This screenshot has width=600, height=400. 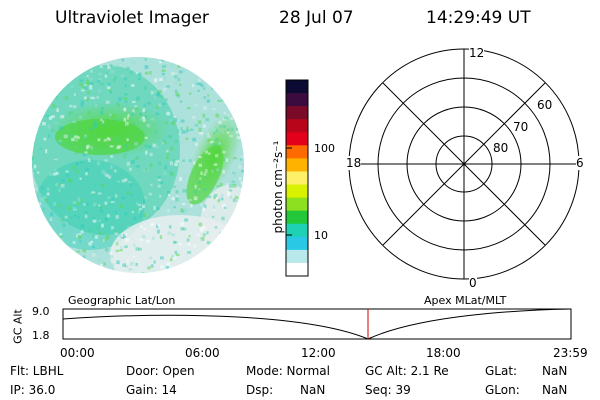 What do you see at coordinates (502, 390) in the screenshot?
I see `status-glon-label: GLon:` at bounding box center [502, 390].